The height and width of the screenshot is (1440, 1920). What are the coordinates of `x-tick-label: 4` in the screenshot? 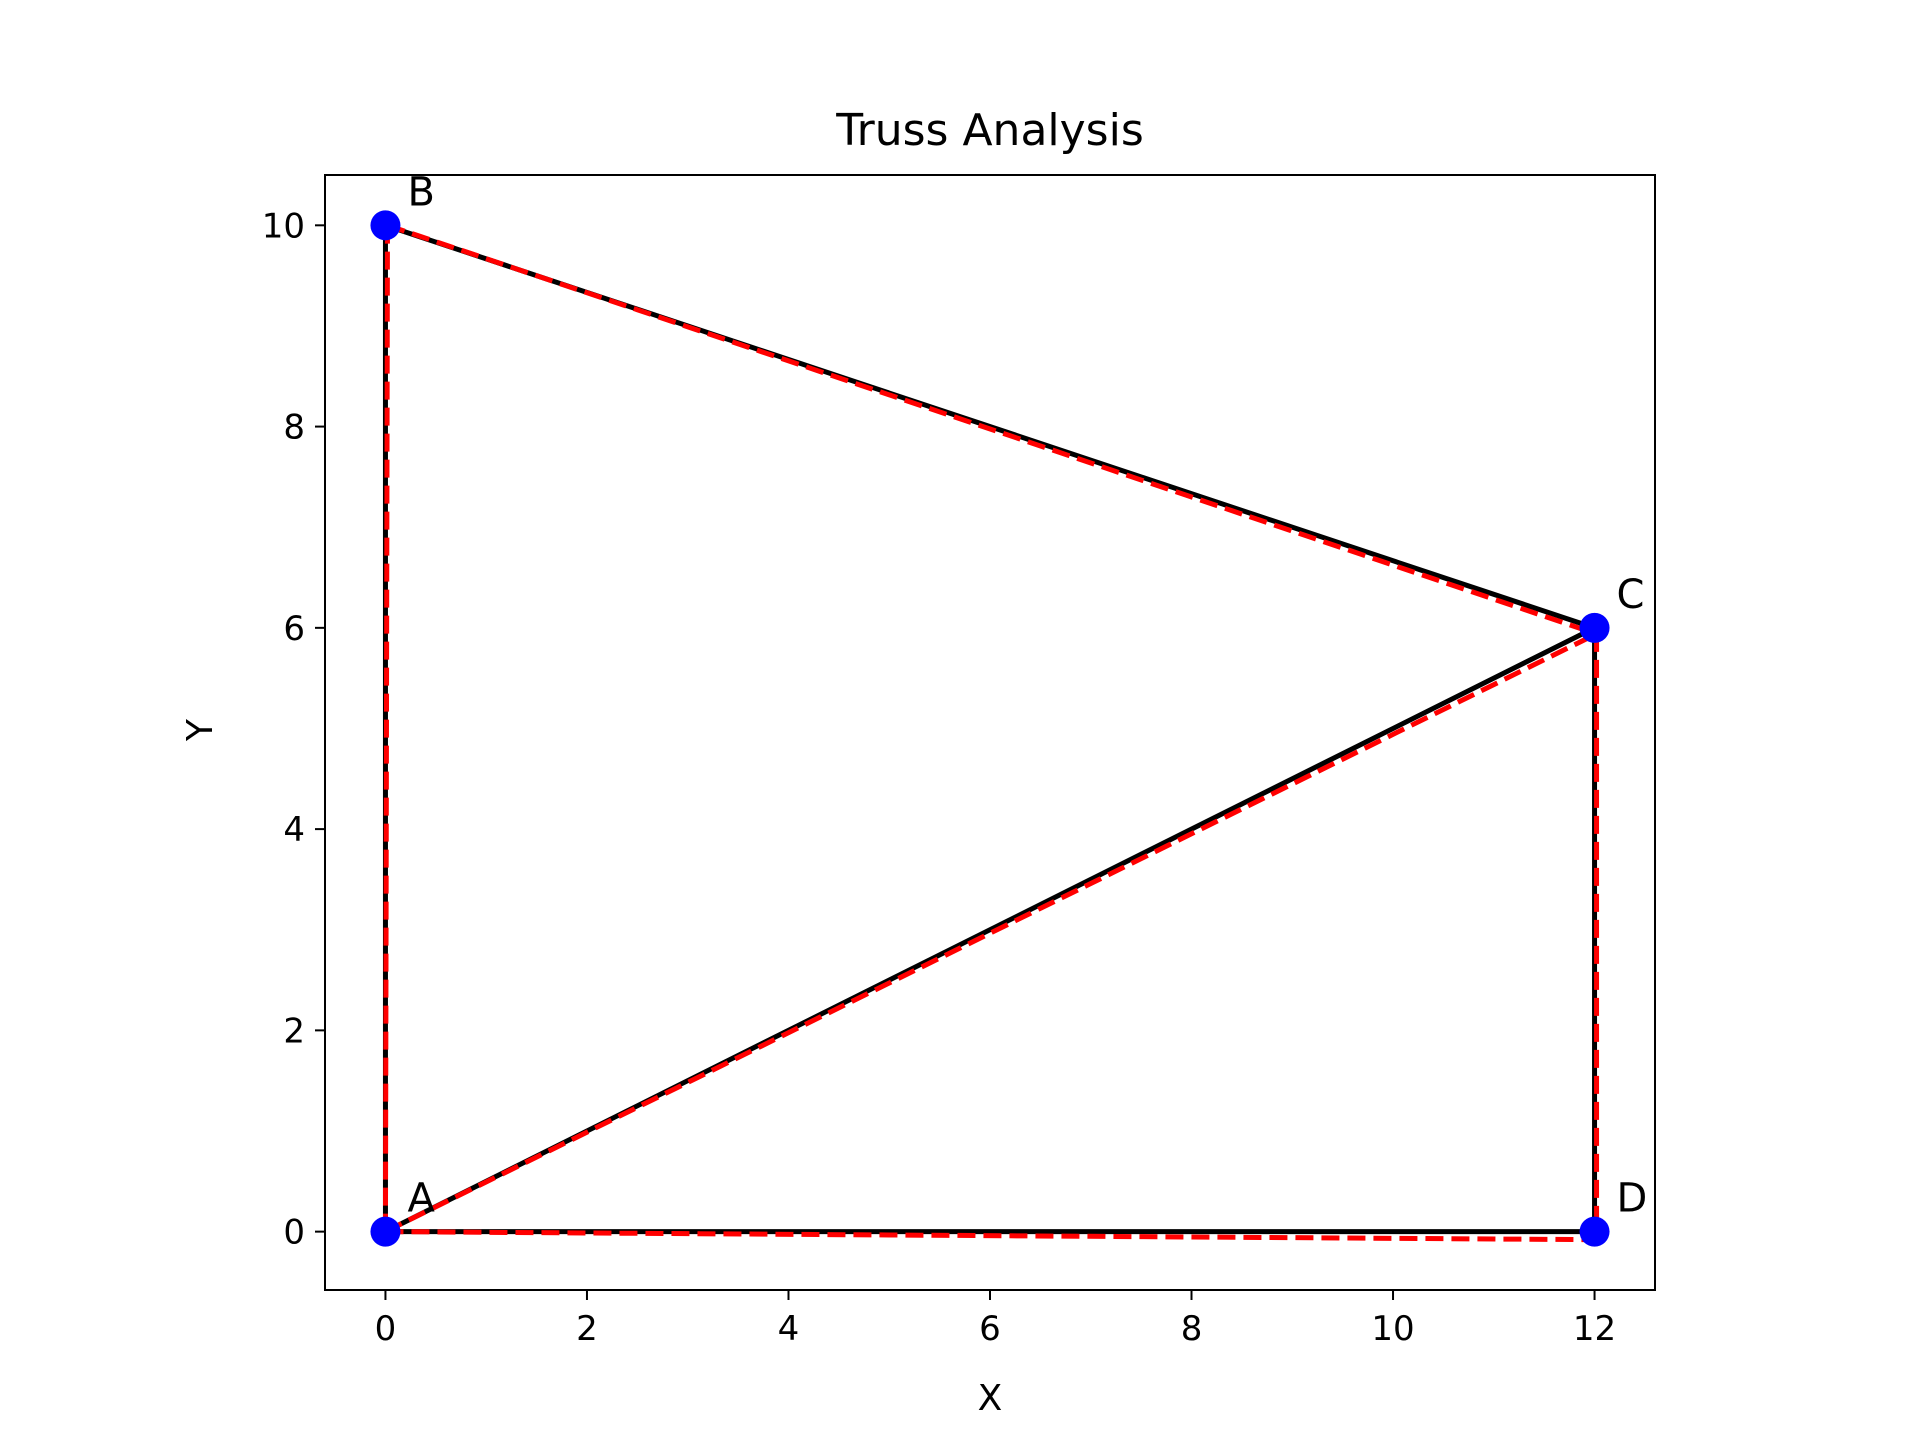 It's located at (789, 1329).